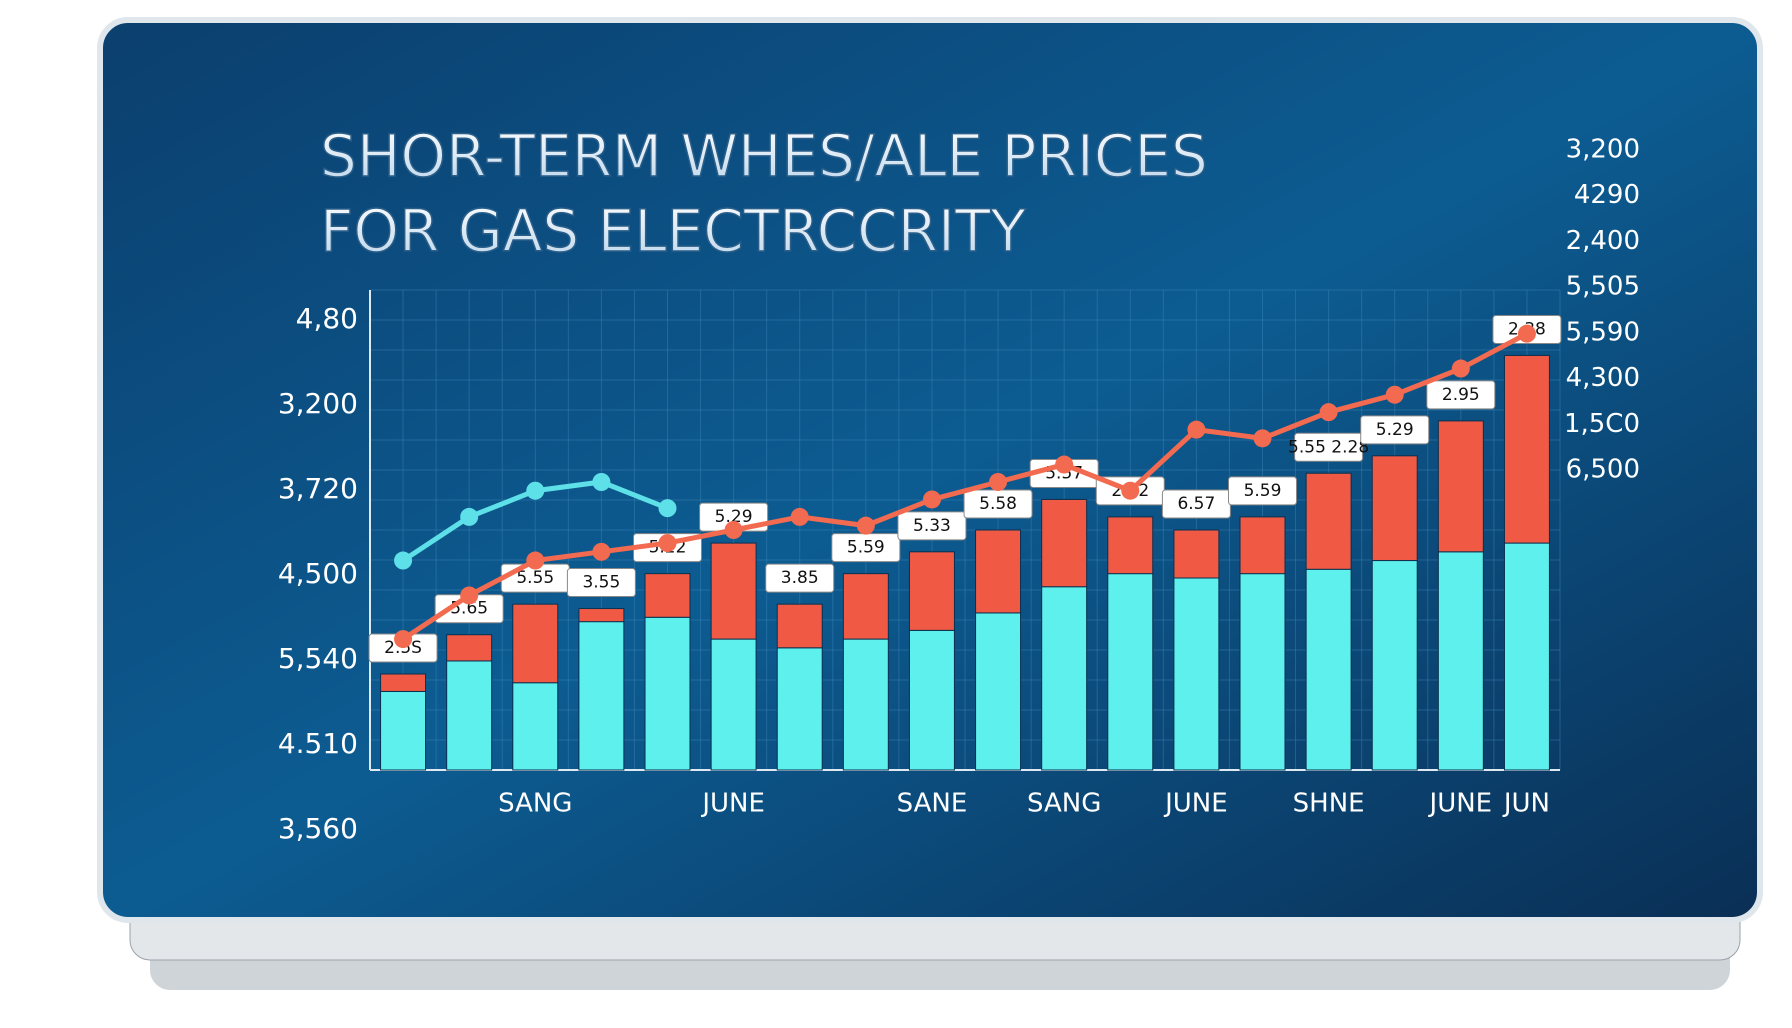  I want to click on y2-axis-label: 4,300, so click(1603, 378).